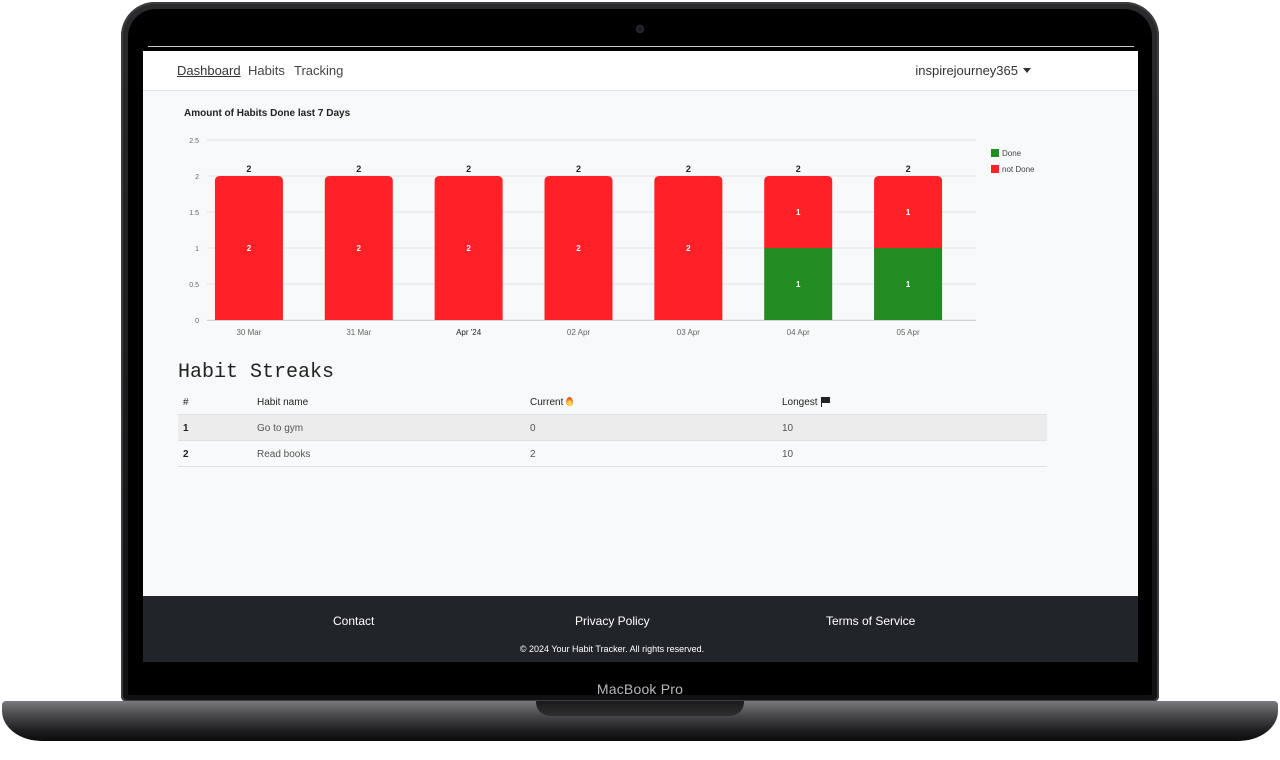 This screenshot has height=760, width=1280. Describe the element at coordinates (186, 402) in the screenshot. I see `header-index: #` at that location.